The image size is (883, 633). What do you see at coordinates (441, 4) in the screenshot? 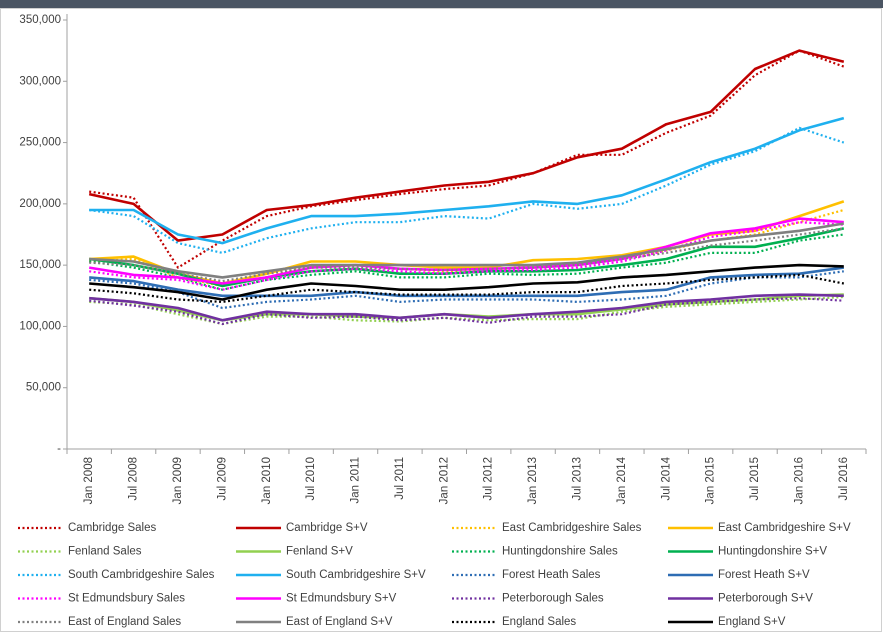
I see `top-bar` at bounding box center [441, 4].